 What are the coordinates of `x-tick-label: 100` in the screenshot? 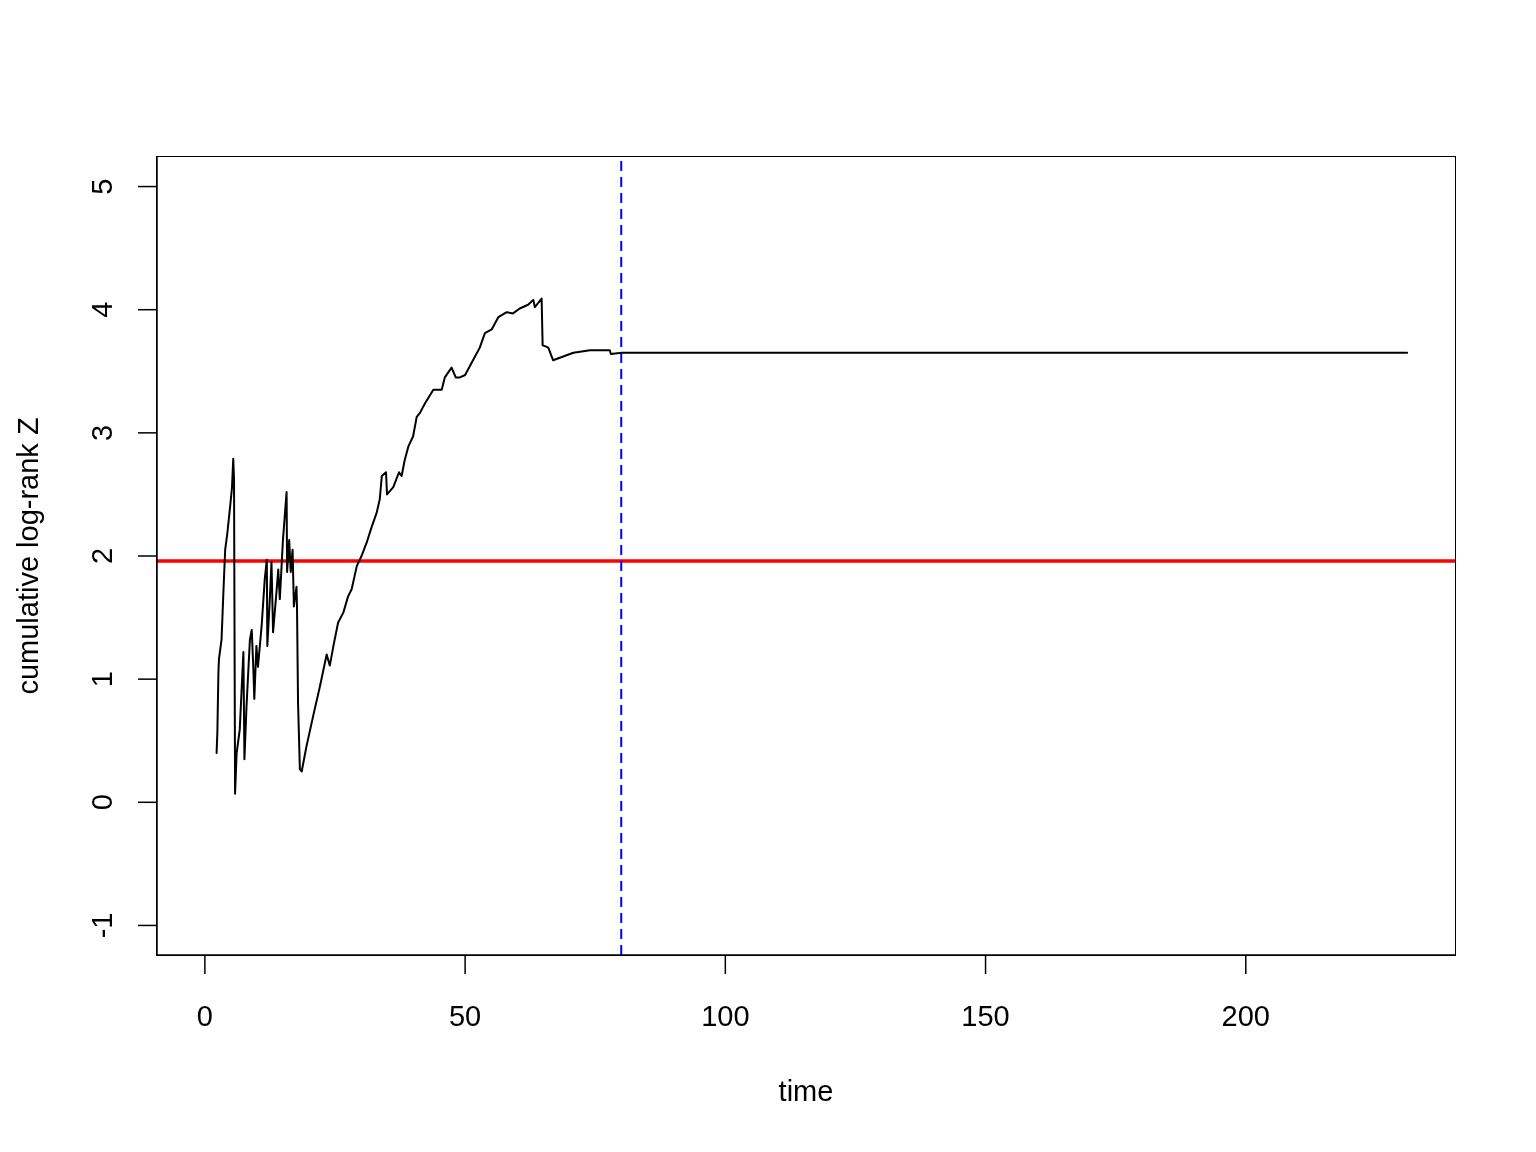 It's located at (725, 1015).